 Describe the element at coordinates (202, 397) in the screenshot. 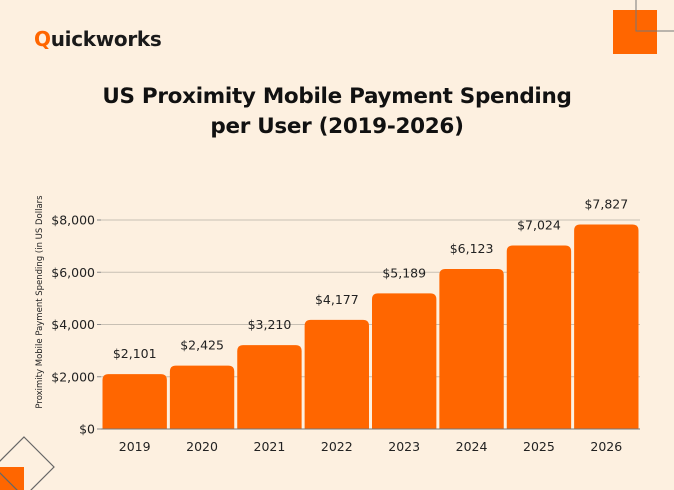

I see `bar-2020` at that location.